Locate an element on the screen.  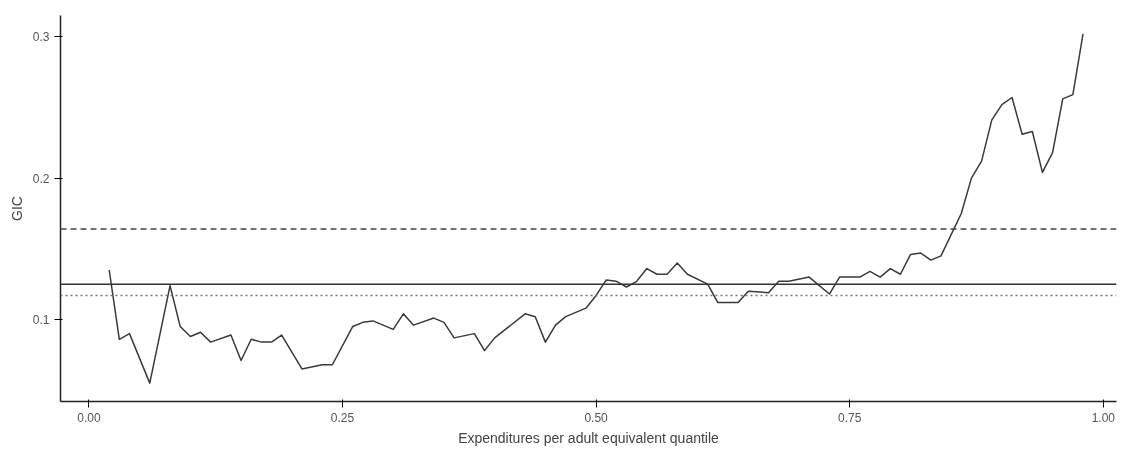
y-tick-label: 0.3 is located at coordinates (41, 37).